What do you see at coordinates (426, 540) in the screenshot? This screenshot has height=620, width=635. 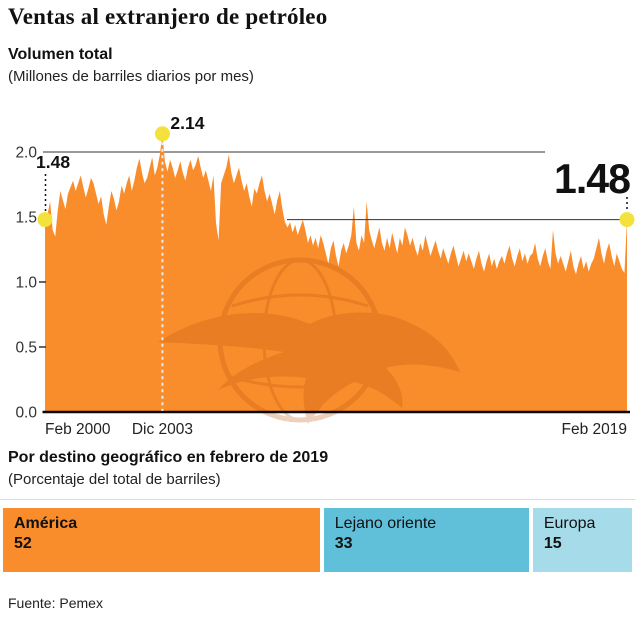 I see `bar-segment-lejano-oriente: Lejano oriente 33` at bounding box center [426, 540].